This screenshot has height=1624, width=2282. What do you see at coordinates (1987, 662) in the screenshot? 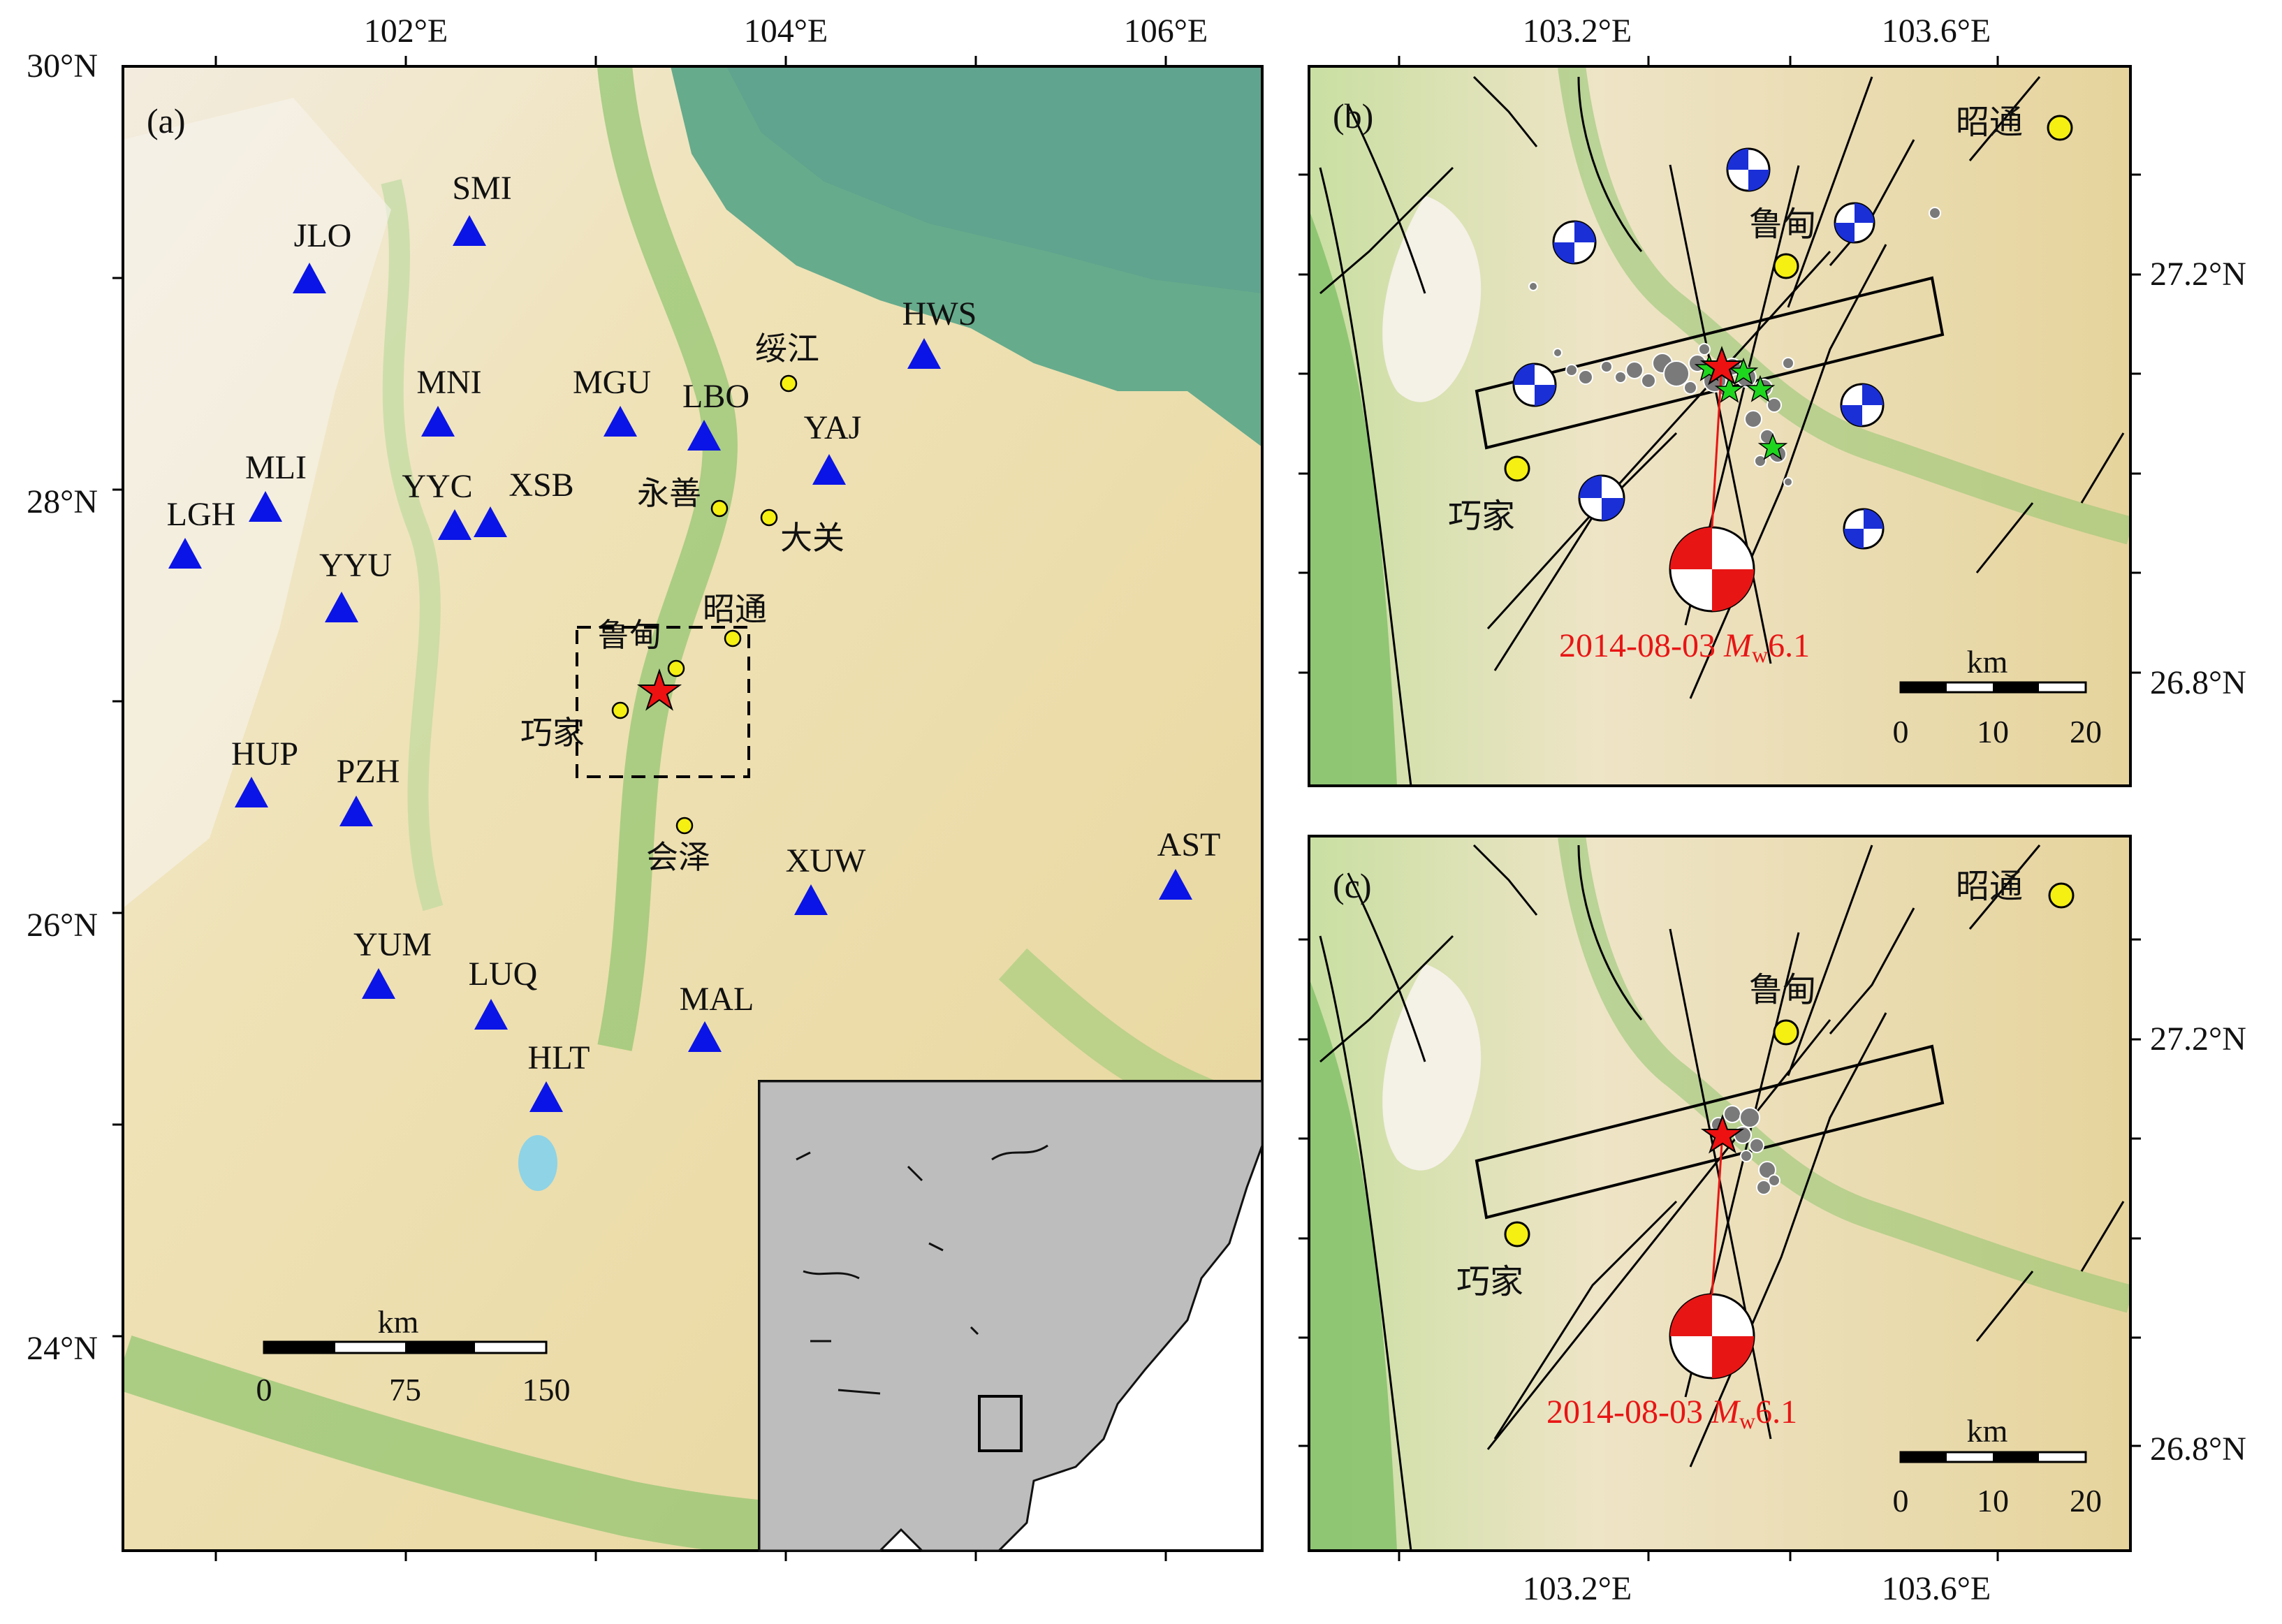
I see `scale-unit-b: km` at bounding box center [1987, 662].